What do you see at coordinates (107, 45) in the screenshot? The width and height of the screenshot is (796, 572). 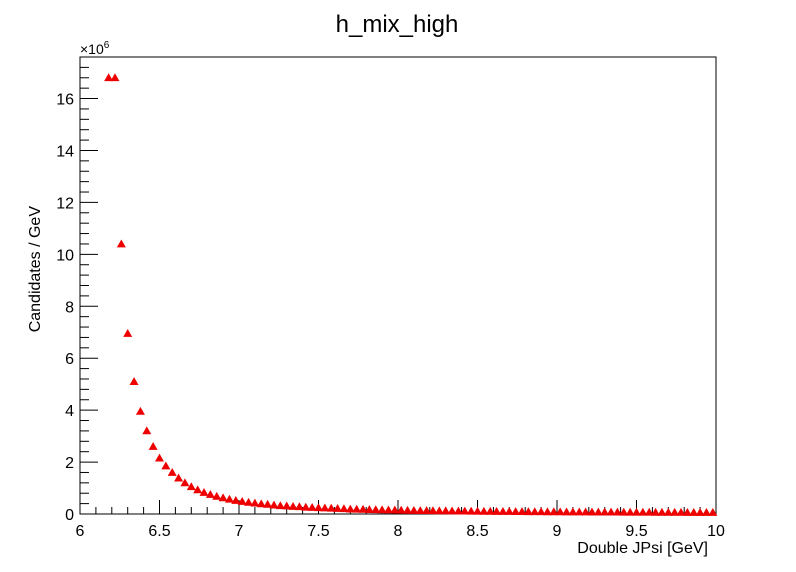 I see `y-exponent-power: 6` at bounding box center [107, 45].